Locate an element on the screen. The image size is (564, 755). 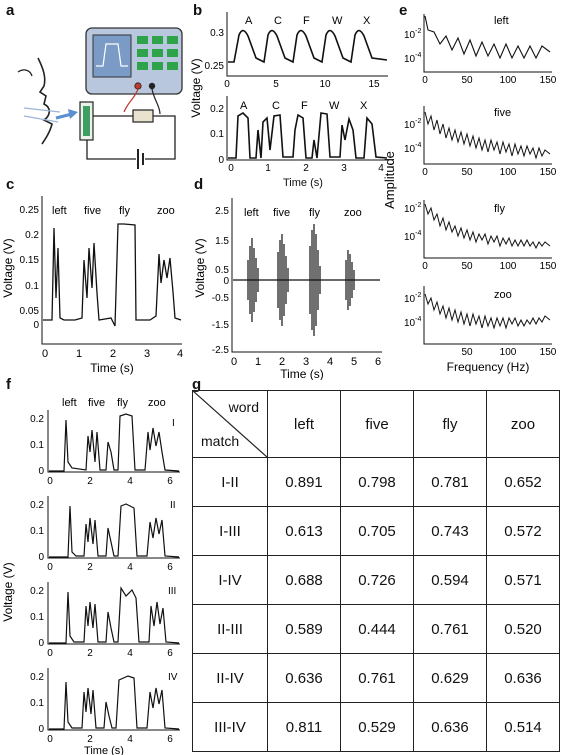
panel-c-xtick-2: 2 is located at coordinates (113, 354).